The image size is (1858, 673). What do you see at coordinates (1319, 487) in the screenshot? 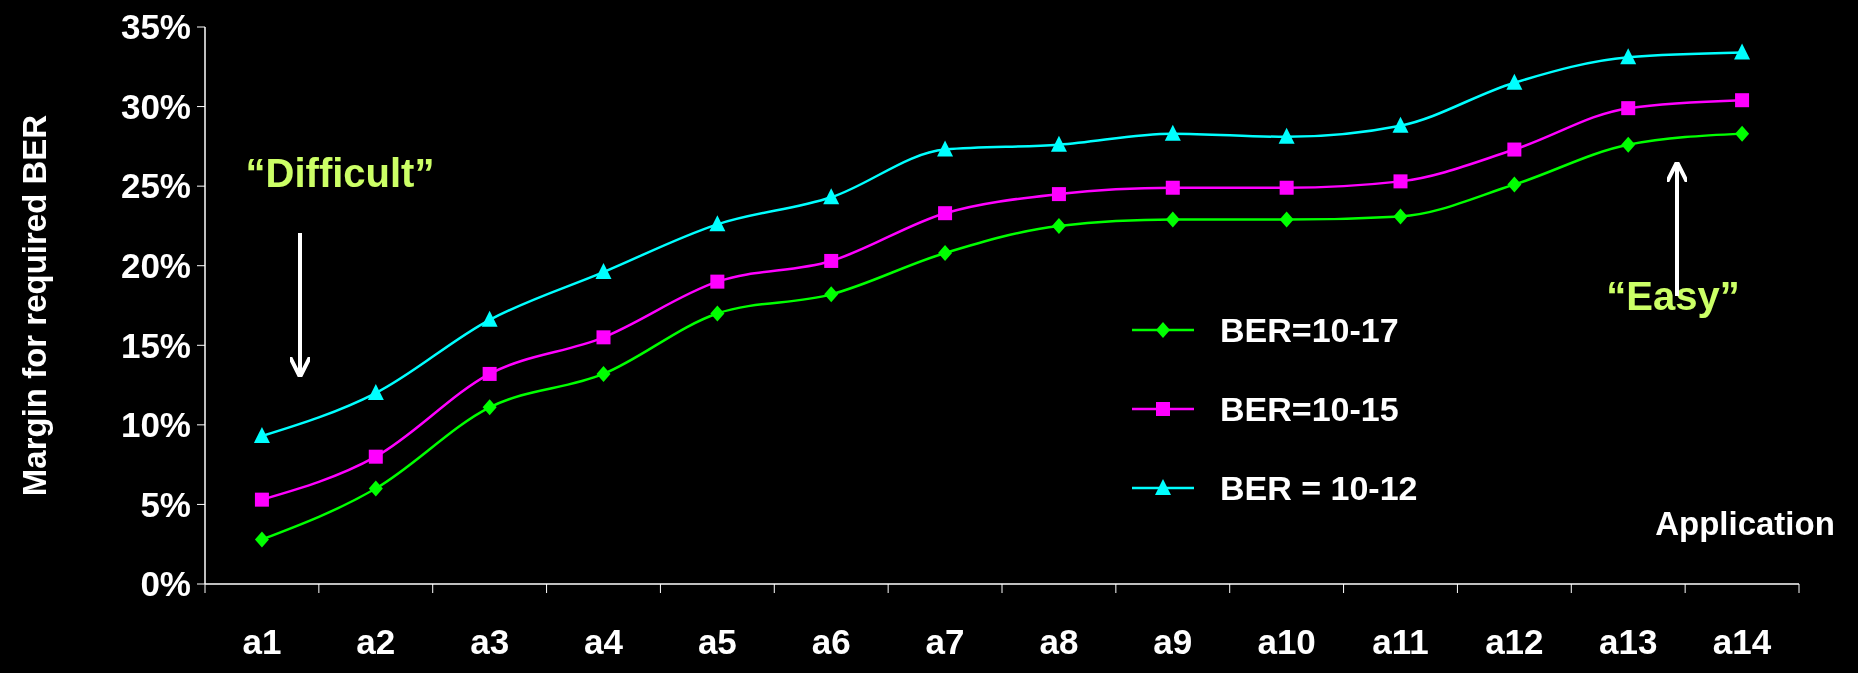
I see `legend-label: BER = 10-12` at bounding box center [1319, 487].